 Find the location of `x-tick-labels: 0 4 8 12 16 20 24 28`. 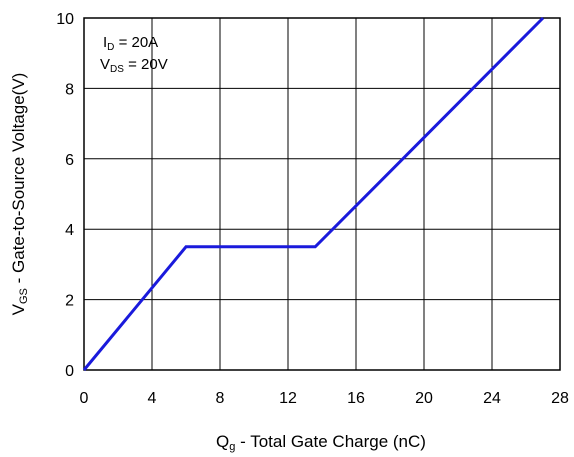

x-tick-labels: 0 4 8 12 16 20 24 28 is located at coordinates (324, 398).